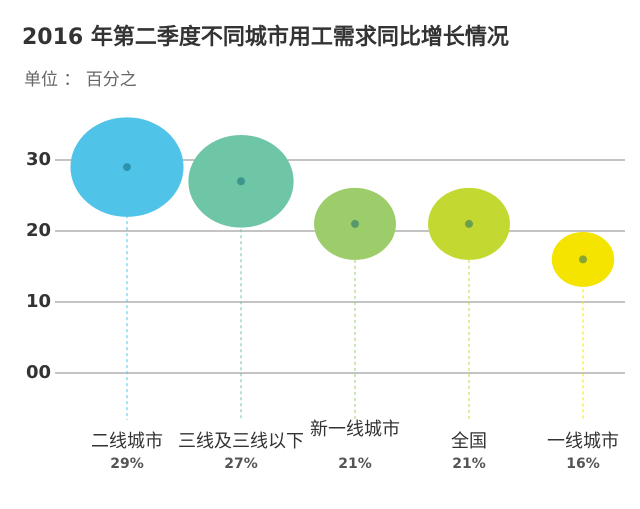  What do you see at coordinates (241, 441) in the screenshot?
I see `x-tick-label: 三线及三线以下` at bounding box center [241, 441].